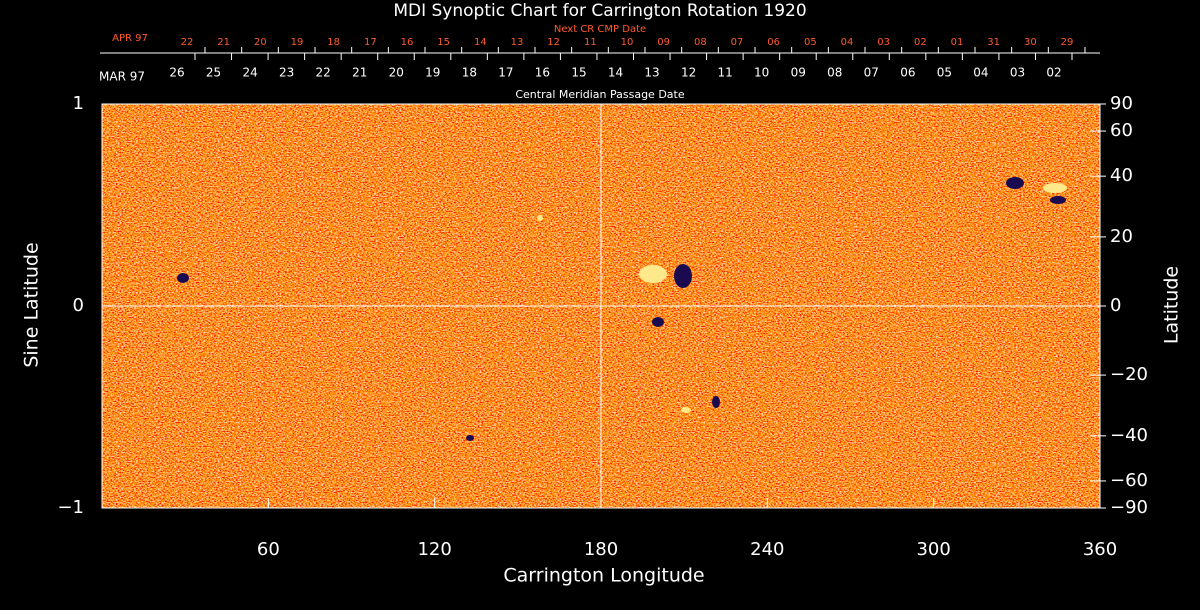 The image size is (1200, 610). Describe the element at coordinates (268, 549) in the screenshot. I see `x-tick-label: 60` at that location.